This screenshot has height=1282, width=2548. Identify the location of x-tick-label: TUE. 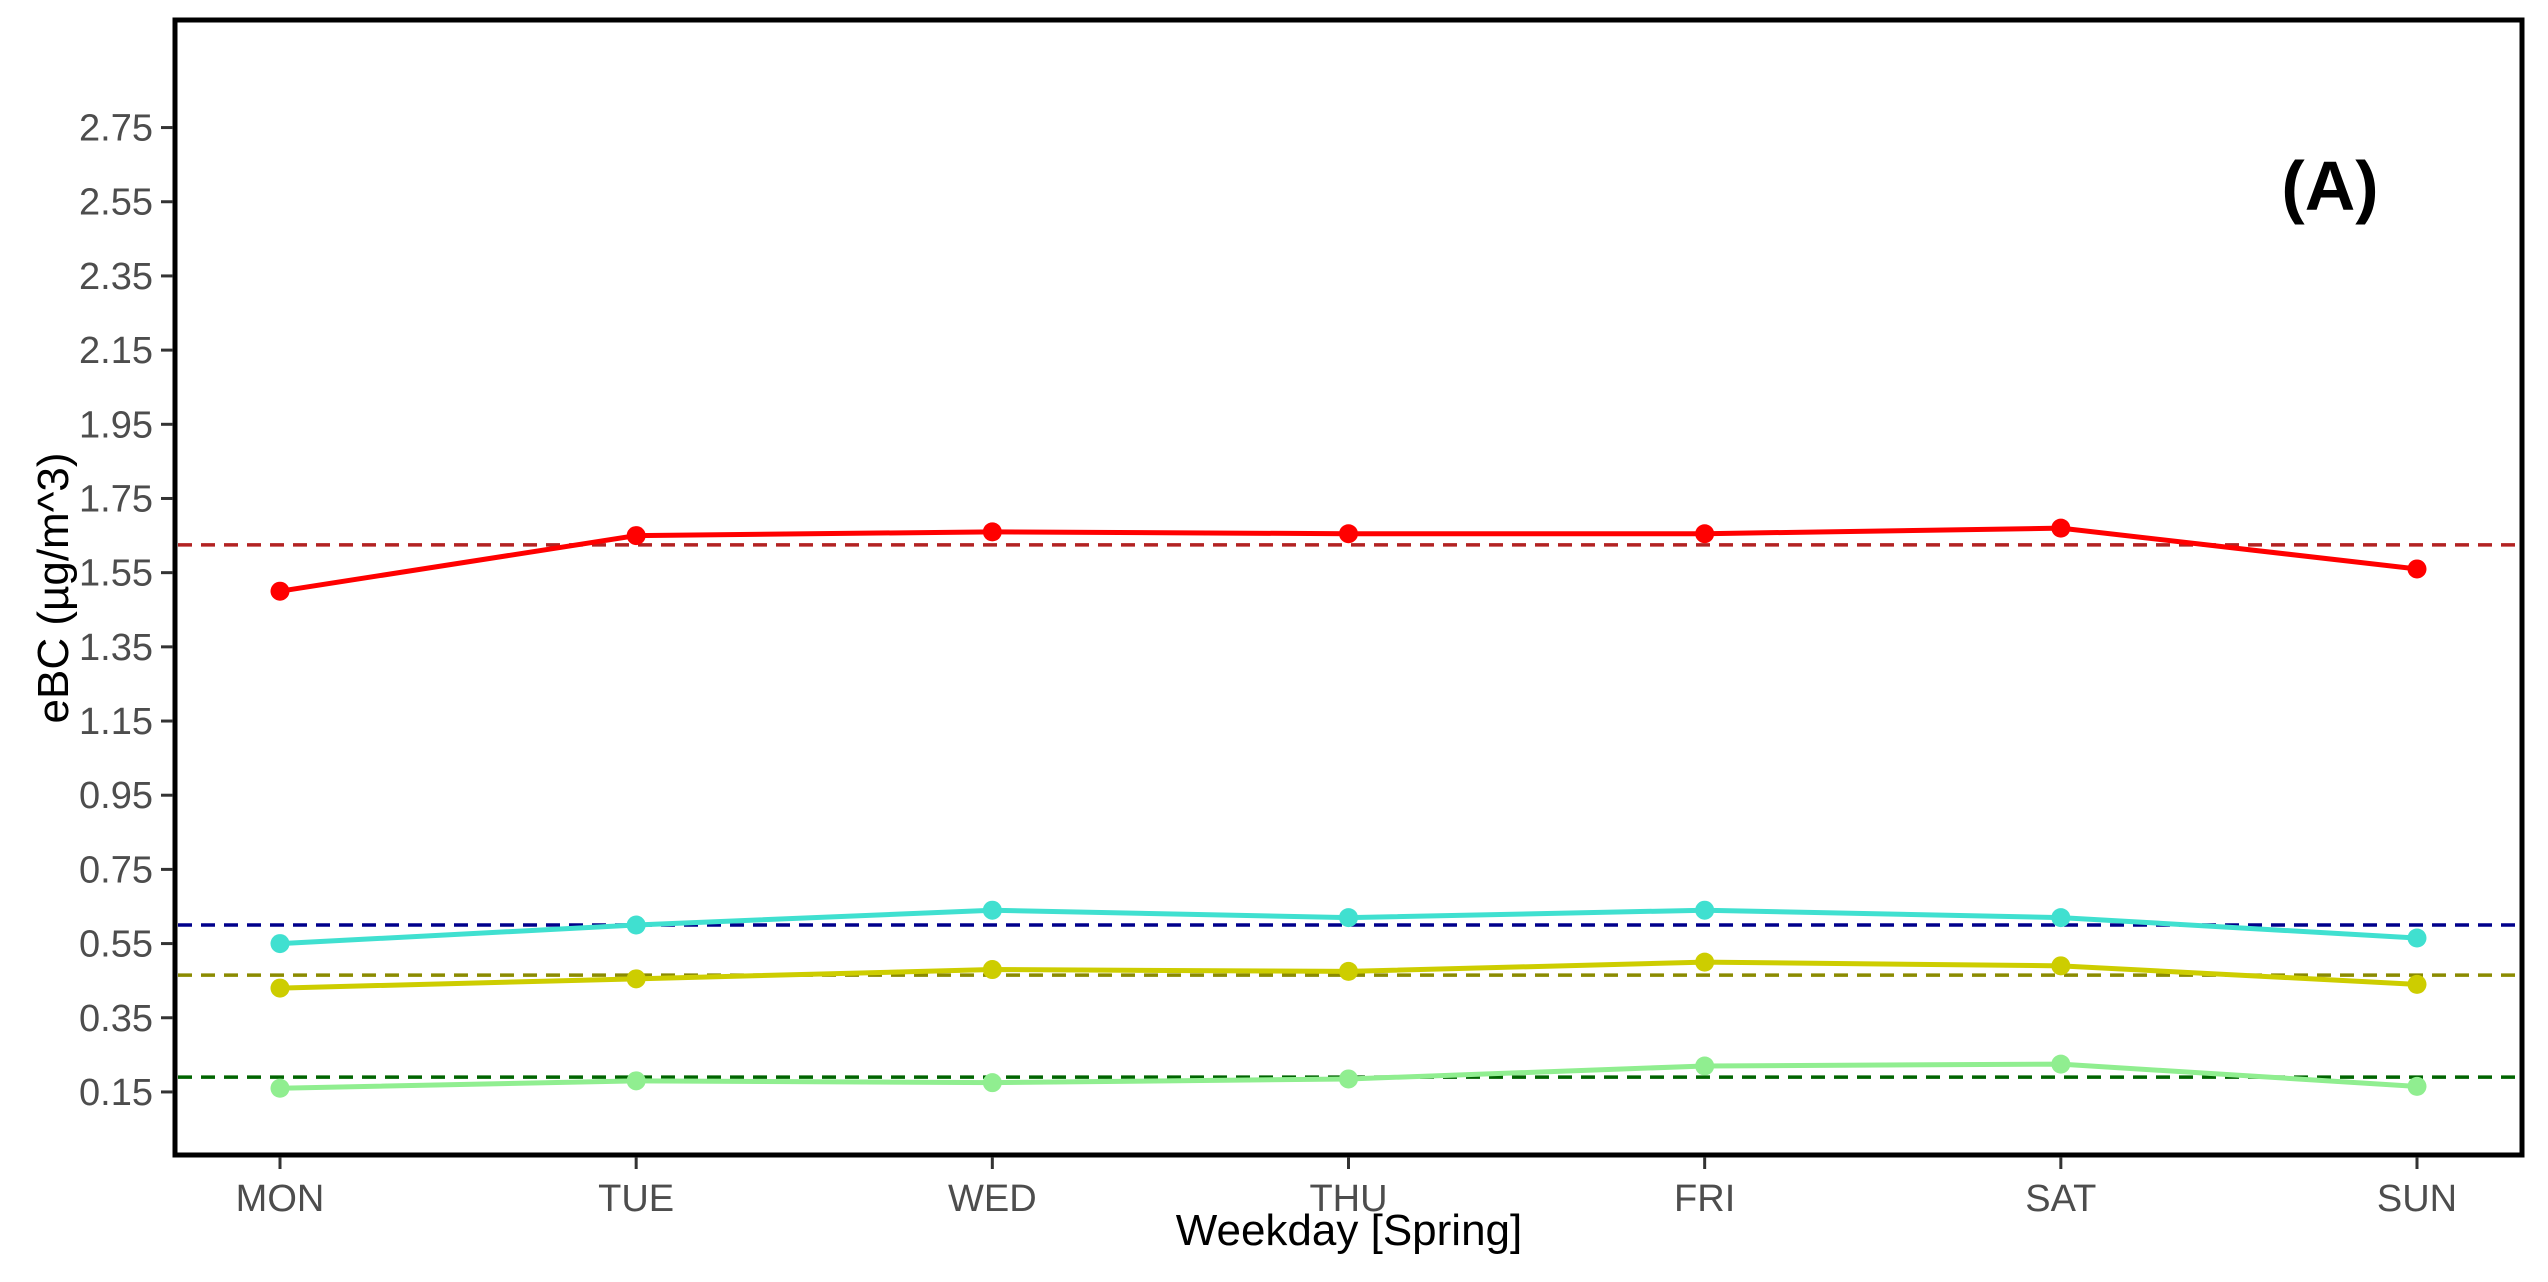
(636, 1199).